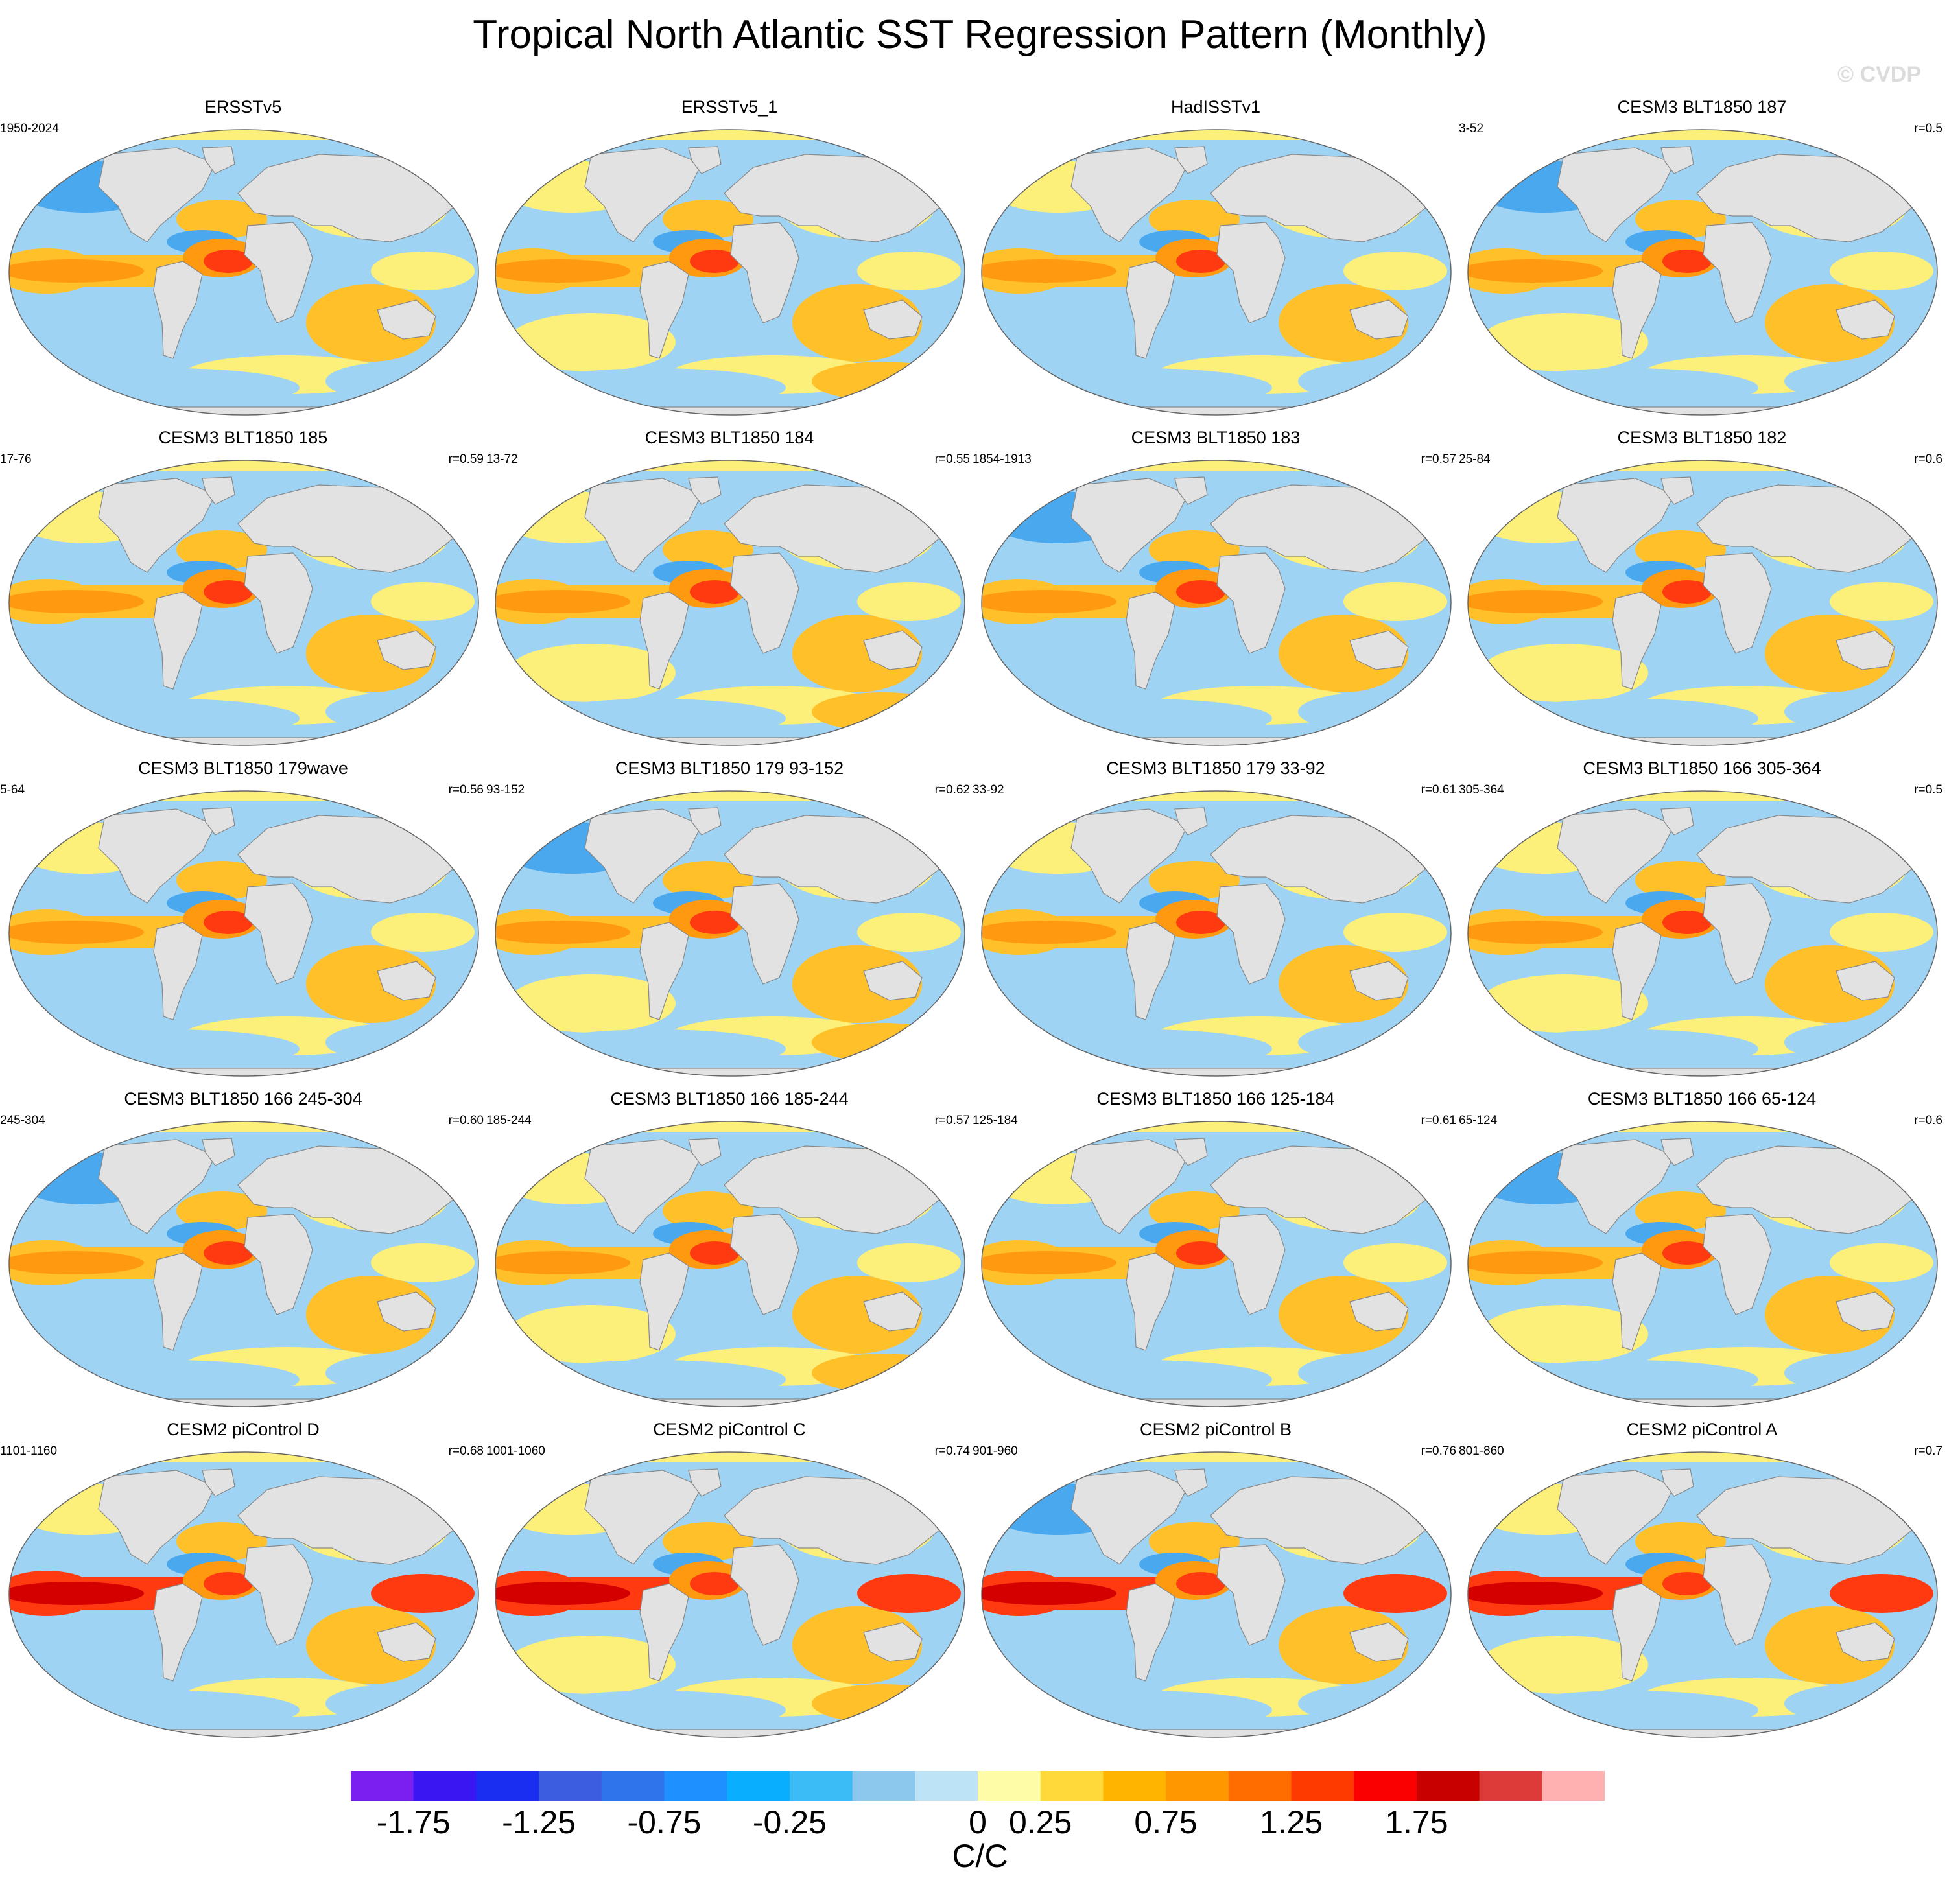 Image resolution: width=1960 pixels, height=1889 pixels. What do you see at coordinates (509, 1120) in the screenshot?
I see `panel-period: 185-244` at bounding box center [509, 1120].